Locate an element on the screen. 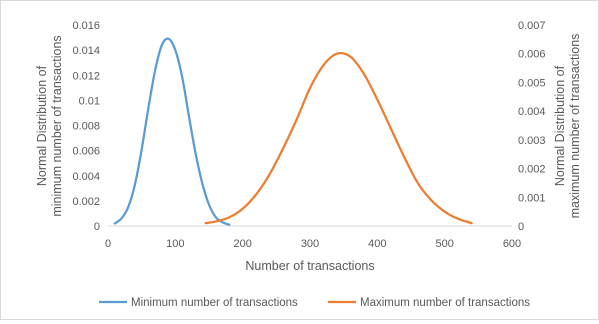 The image size is (599, 324). y-tick-left-label: 0.008 is located at coordinates (86, 127).